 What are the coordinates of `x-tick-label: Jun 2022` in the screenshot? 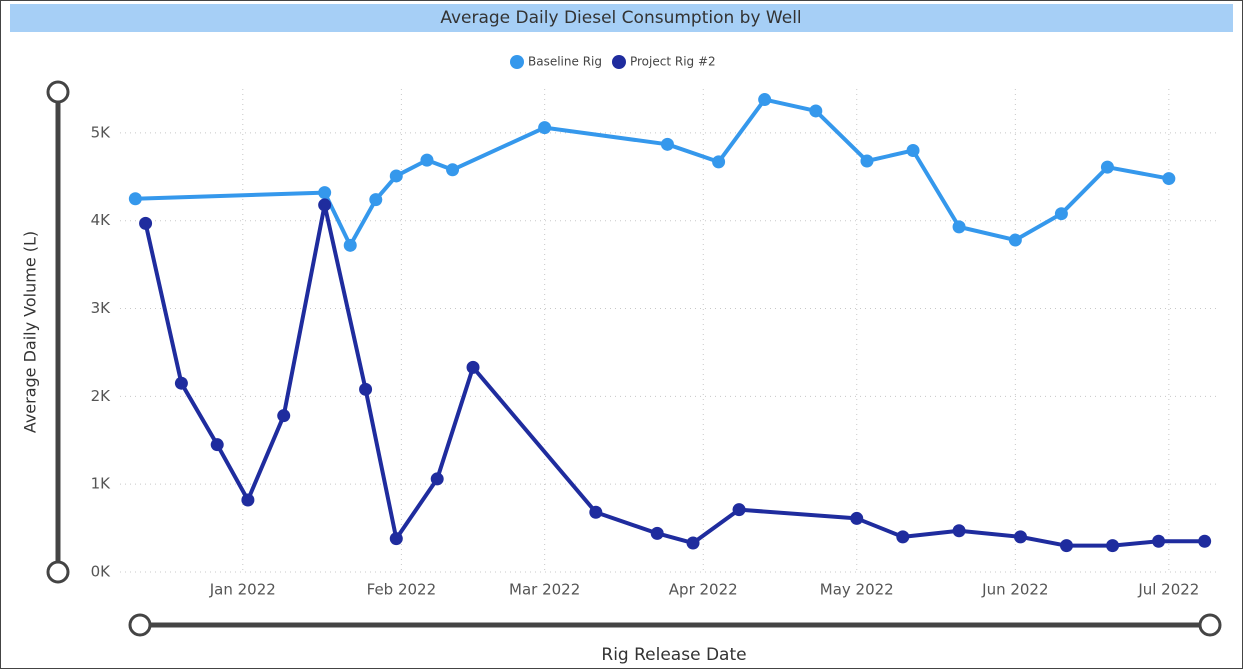 It's located at (1014, 590).